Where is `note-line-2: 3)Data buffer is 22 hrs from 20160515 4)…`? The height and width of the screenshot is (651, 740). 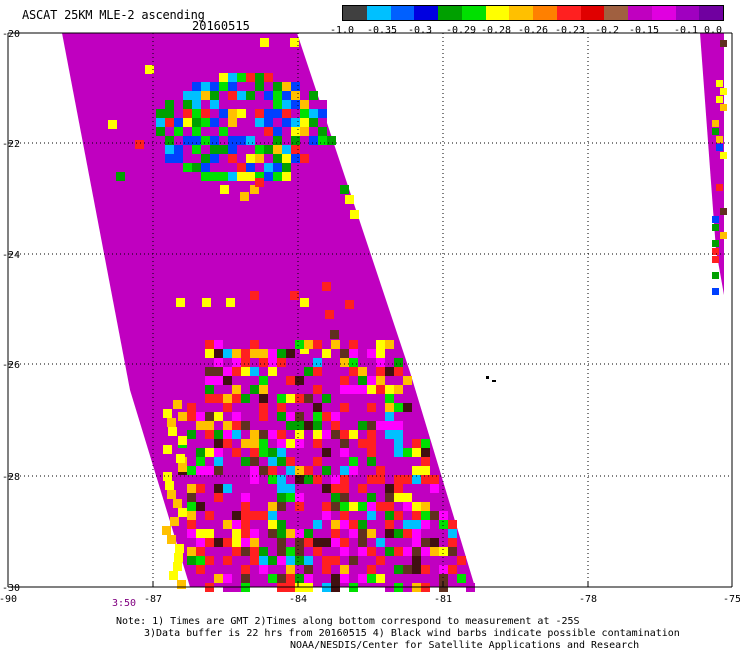
note-line-2: 3)Data buffer is 22 hrs from 20160515 4)… is located at coordinates (412, 633).